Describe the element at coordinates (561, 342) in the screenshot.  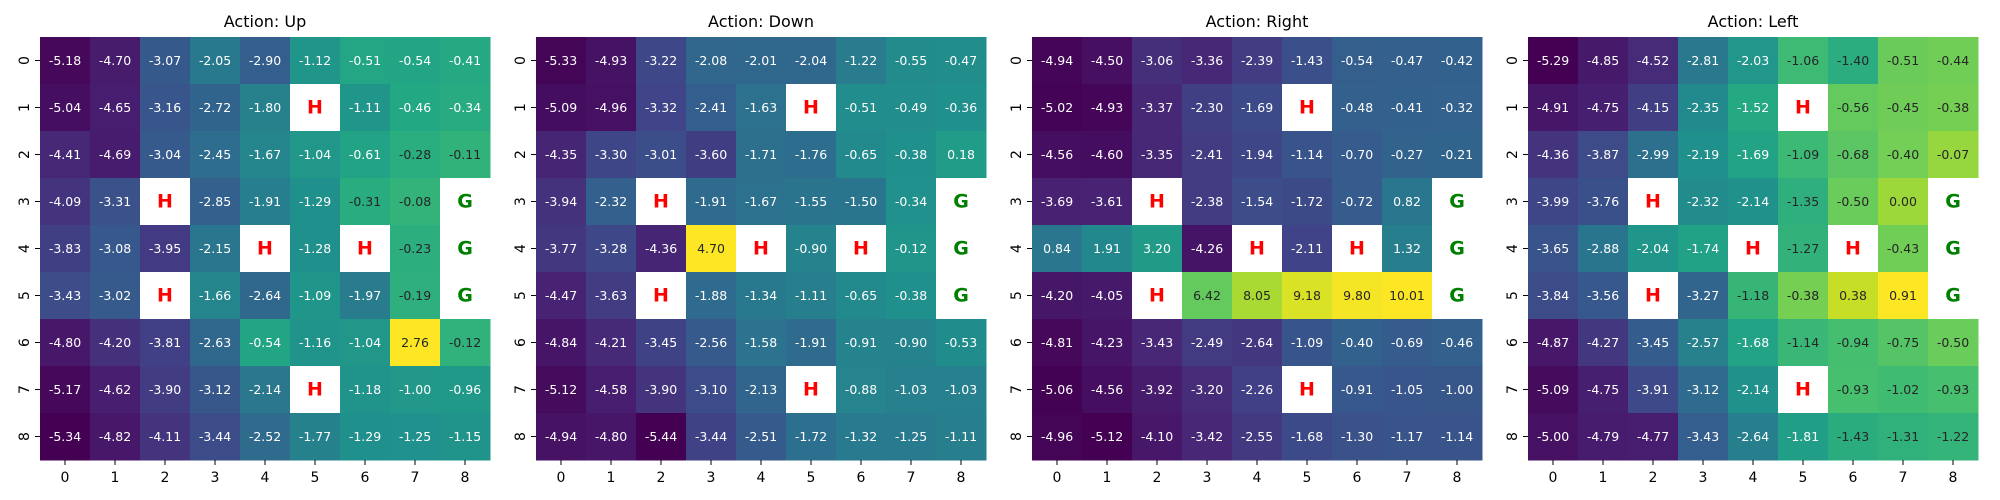
I see `cell-value-label: -4.84` at that location.